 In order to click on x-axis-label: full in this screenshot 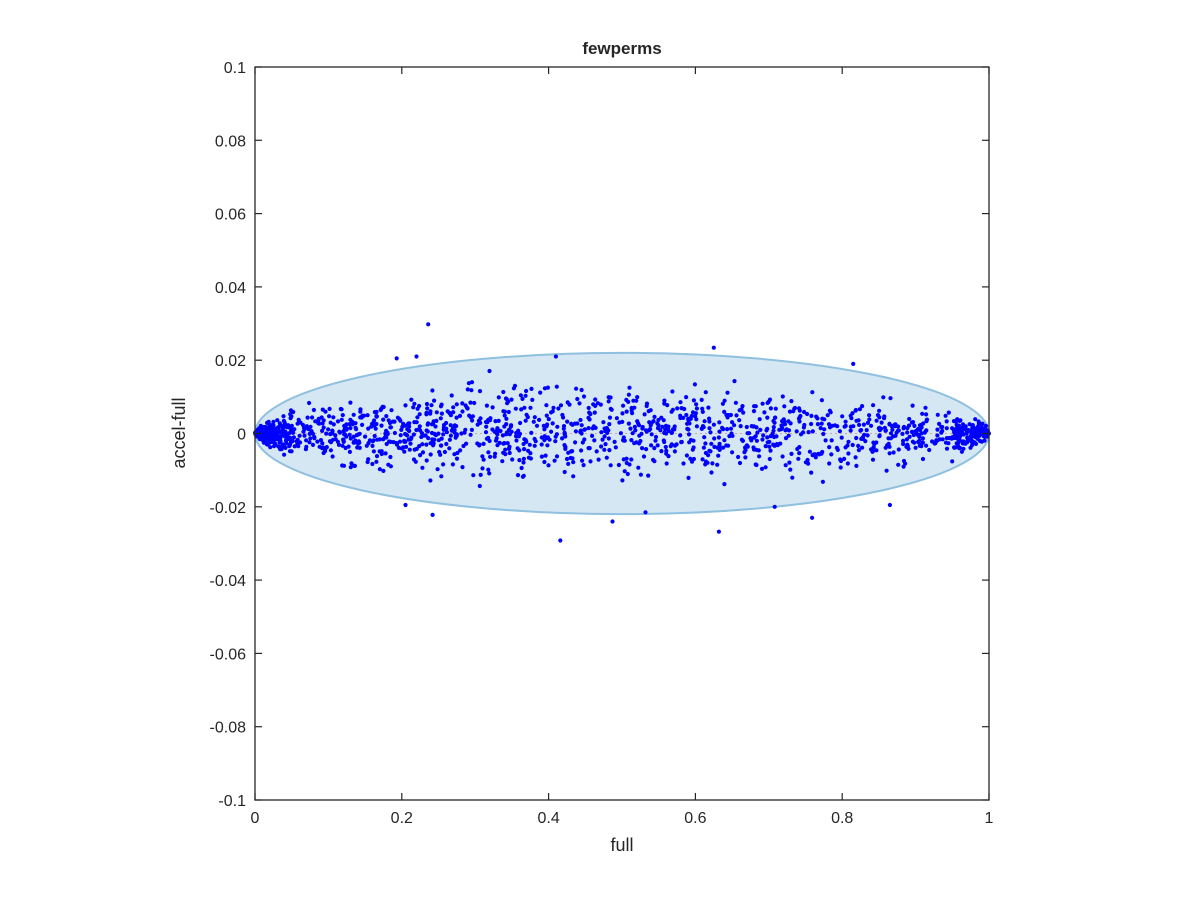, I will do `click(621, 845)`.